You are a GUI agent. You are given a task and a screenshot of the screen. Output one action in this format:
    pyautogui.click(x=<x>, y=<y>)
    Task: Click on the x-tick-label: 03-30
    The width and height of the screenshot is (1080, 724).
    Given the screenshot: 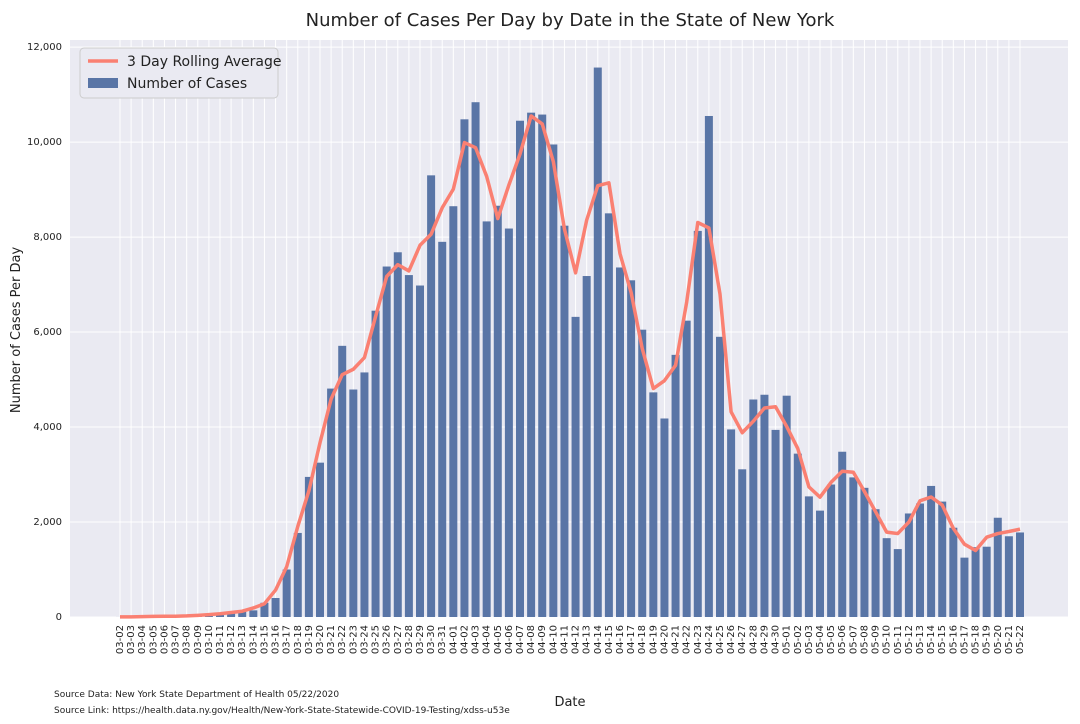 What is the action you would take?
    pyautogui.click(x=431, y=639)
    